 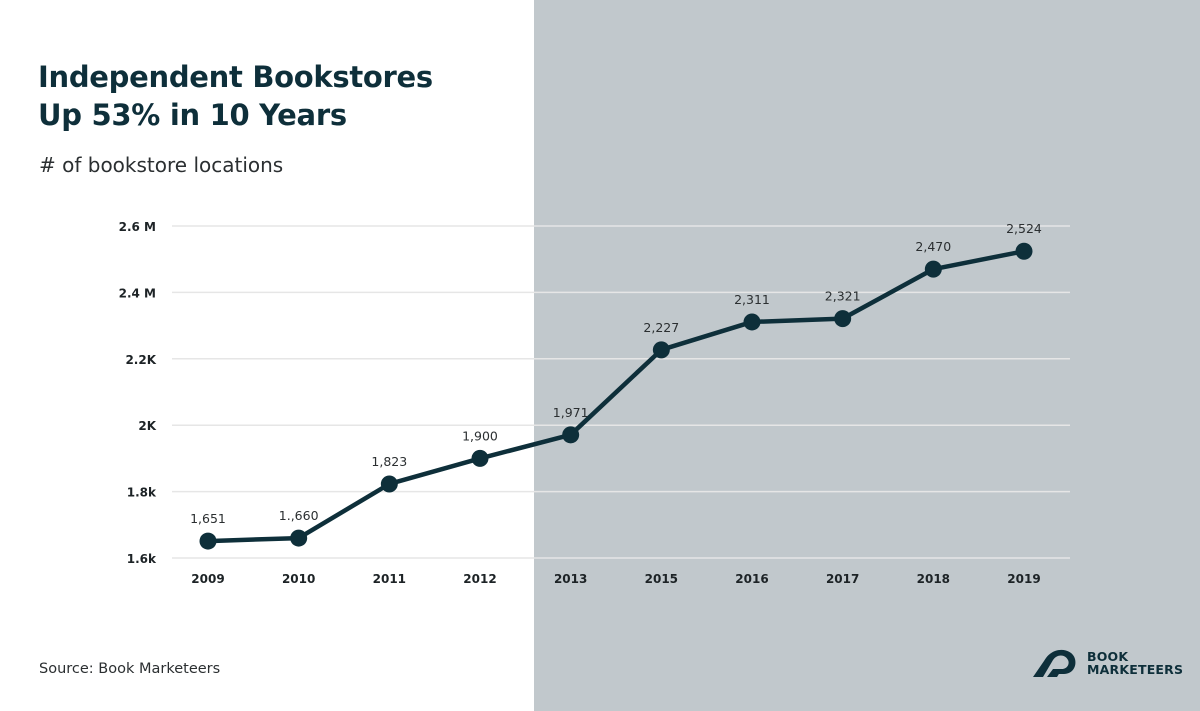 What do you see at coordinates (1108, 656) in the screenshot?
I see `logo-text-line-1: BOOK` at bounding box center [1108, 656].